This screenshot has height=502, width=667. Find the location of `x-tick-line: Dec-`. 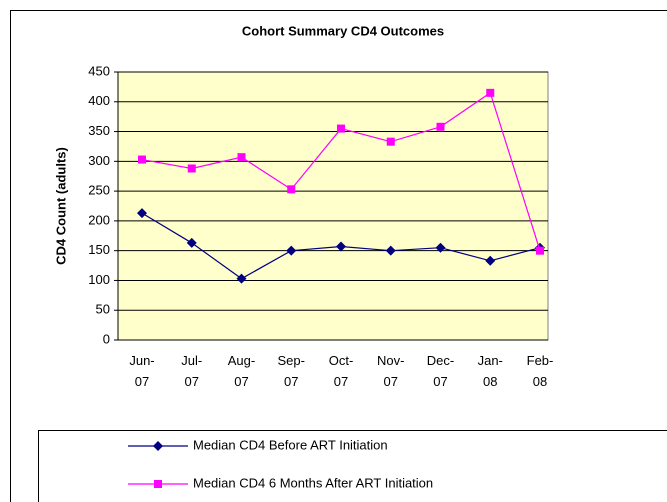

x-tick-line: Dec- is located at coordinates (440, 360).